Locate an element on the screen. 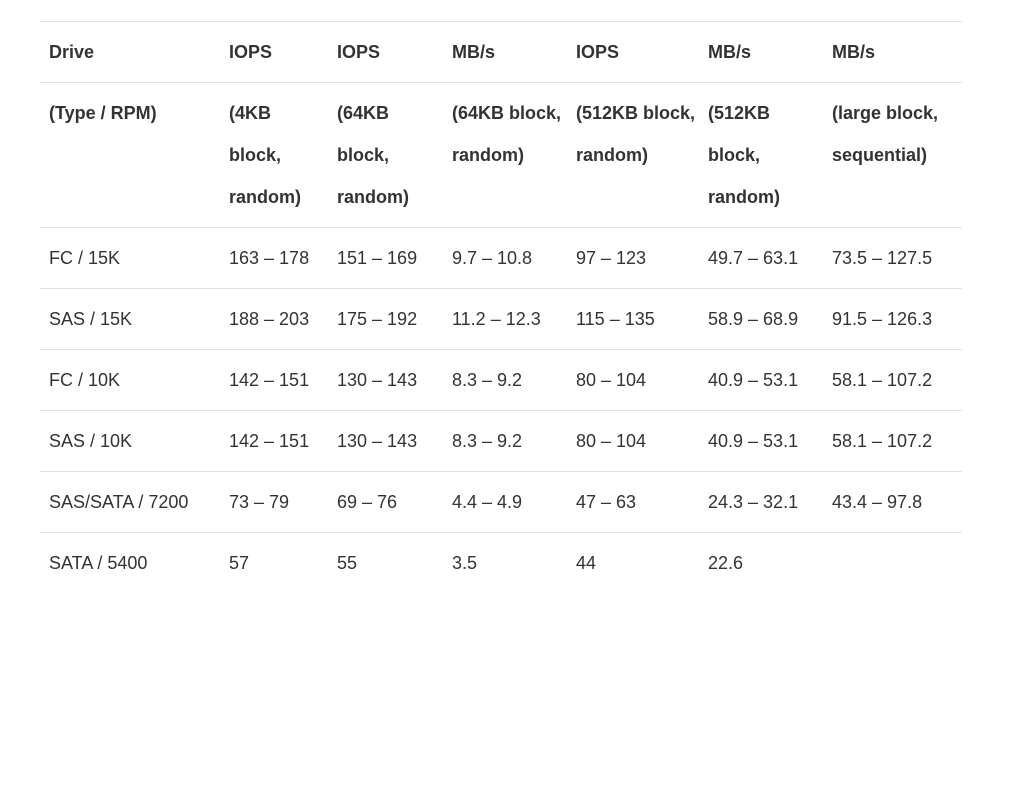 The height and width of the screenshot is (799, 1020). table-cell: 44 is located at coordinates (586, 563).